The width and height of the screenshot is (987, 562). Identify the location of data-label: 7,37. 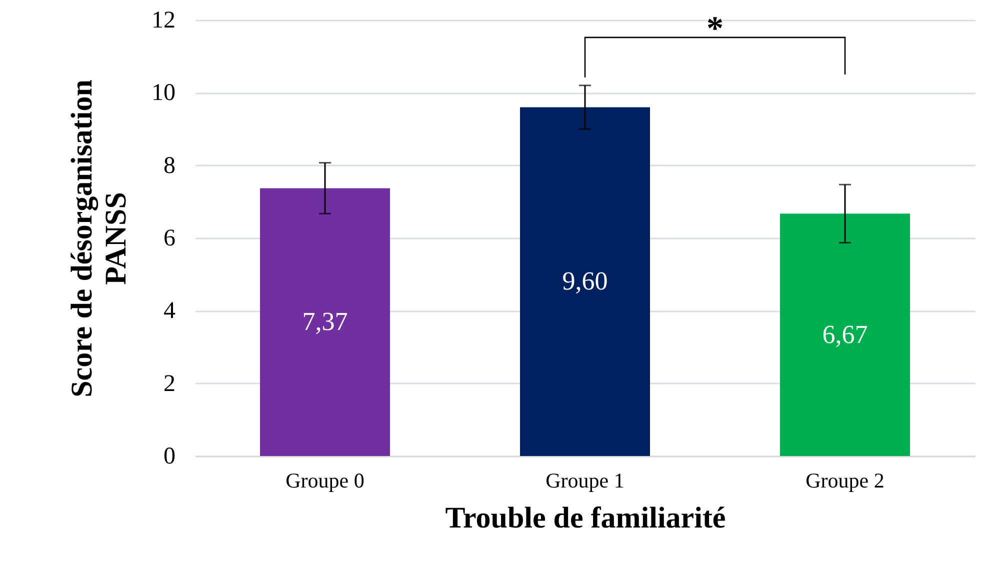
(325, 321).